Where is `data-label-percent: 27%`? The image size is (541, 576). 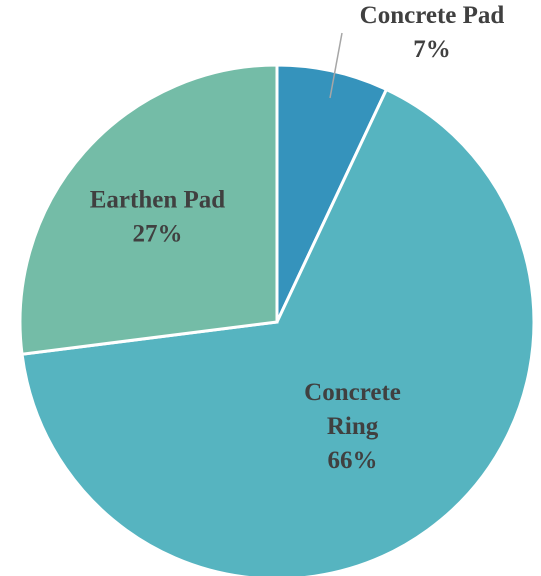
data-label-percent: 27% is located at coordinates (157, 234).